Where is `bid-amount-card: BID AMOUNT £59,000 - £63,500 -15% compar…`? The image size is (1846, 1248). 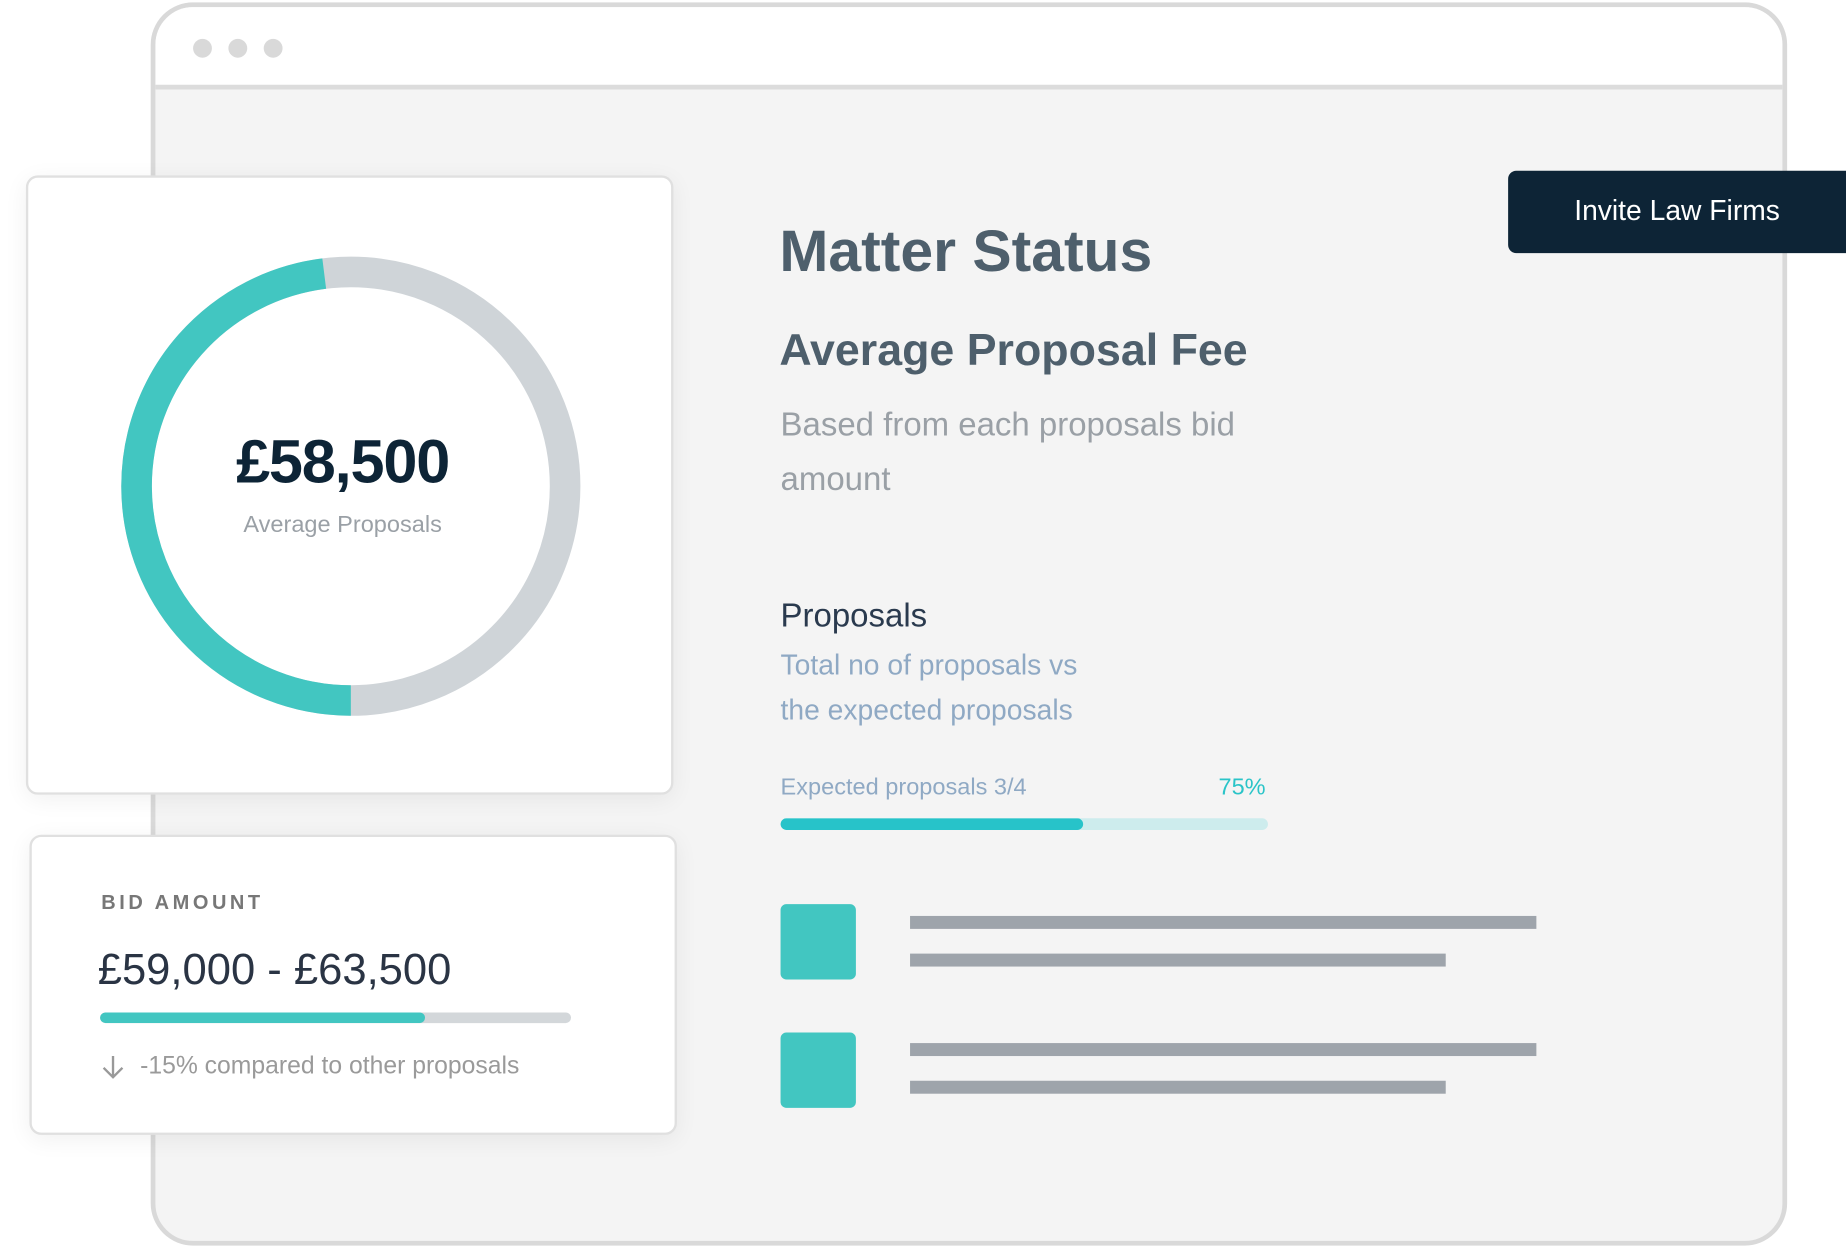
bid-amount-card: BID AMOUNT £59,000 - £63,500 -15% compar… is located at coordinates (353, 984).